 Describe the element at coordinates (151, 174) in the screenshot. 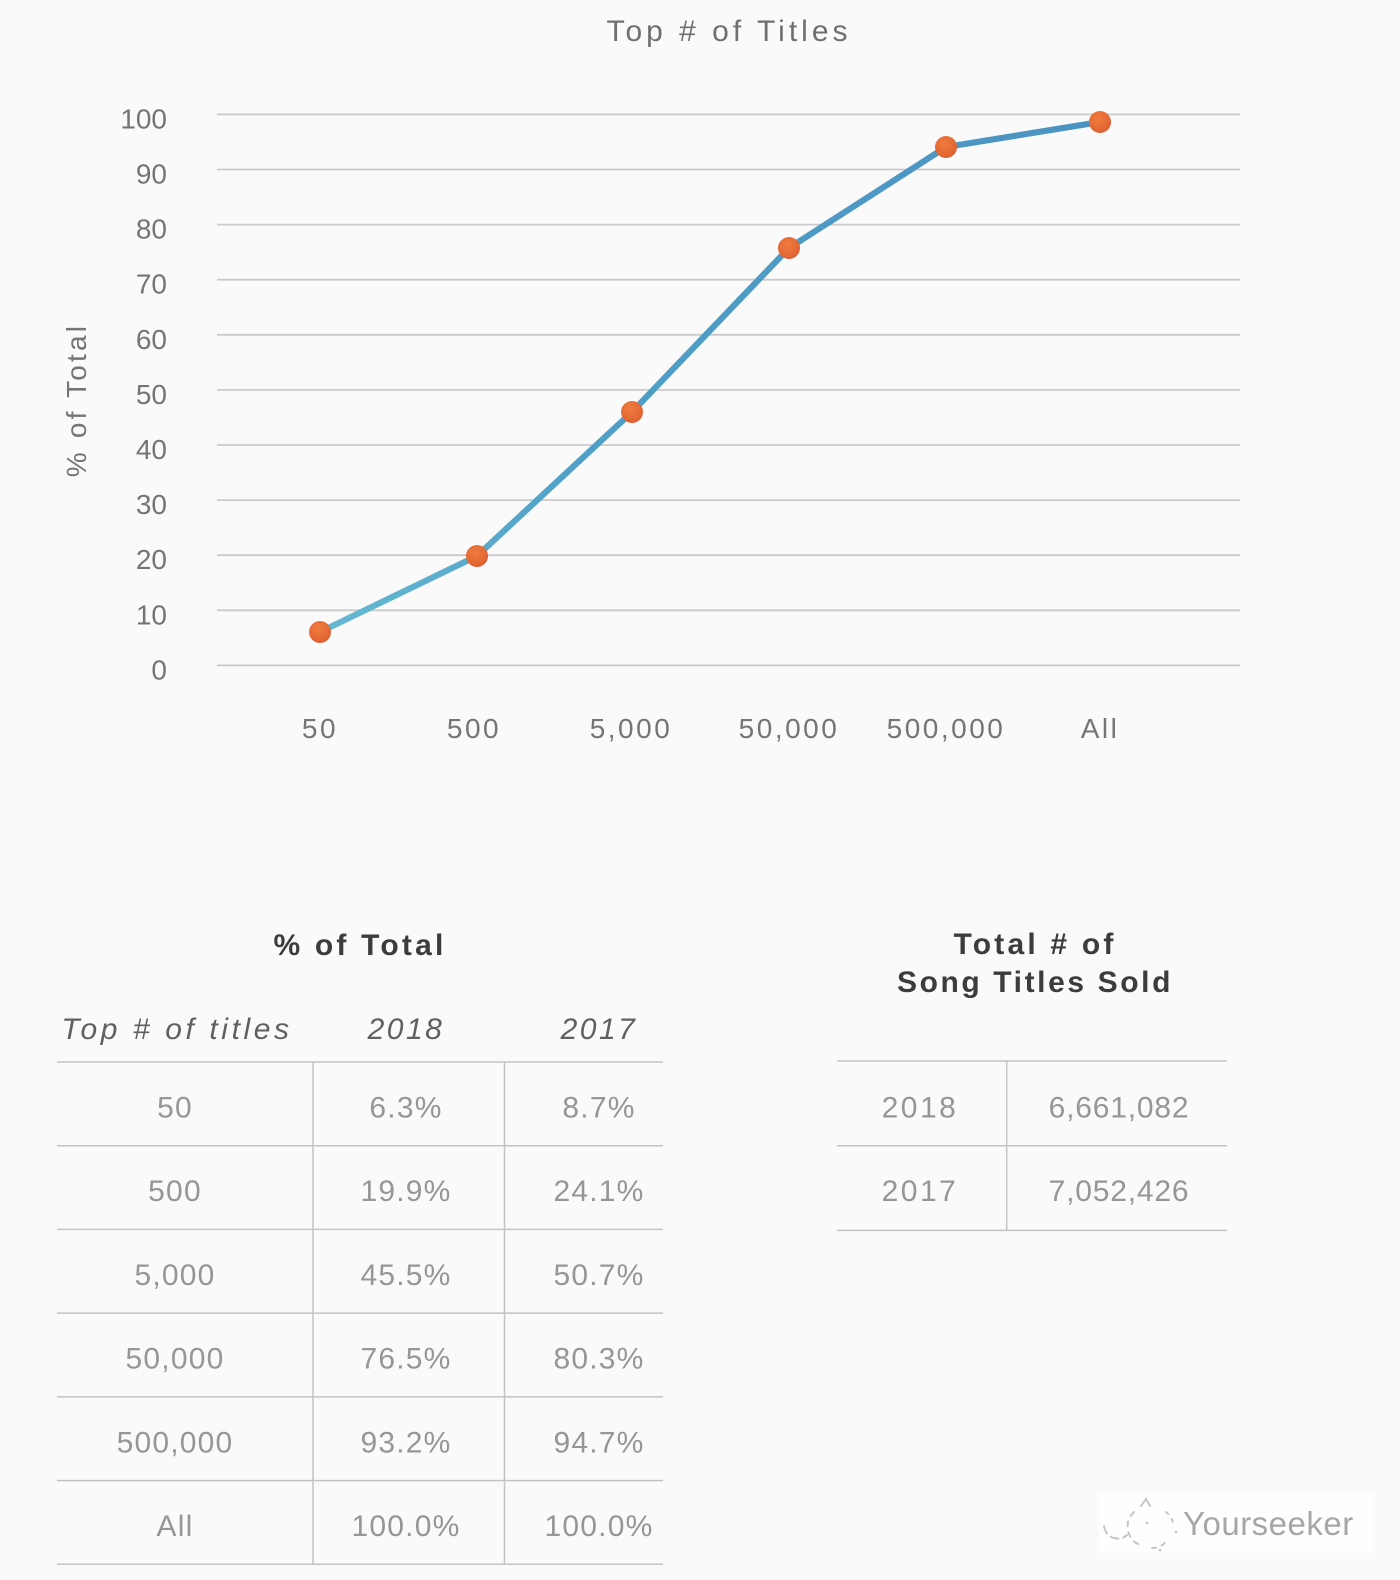

I see `svg-text: 90` at that location.